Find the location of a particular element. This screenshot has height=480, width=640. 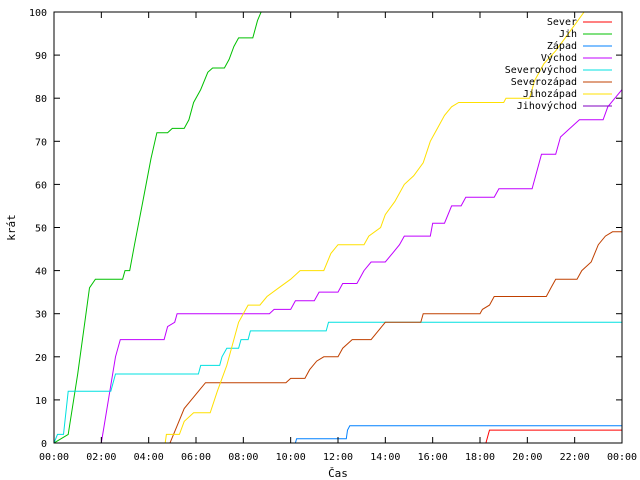

y-tick-label: 50 is located at coordinates (41, 229).